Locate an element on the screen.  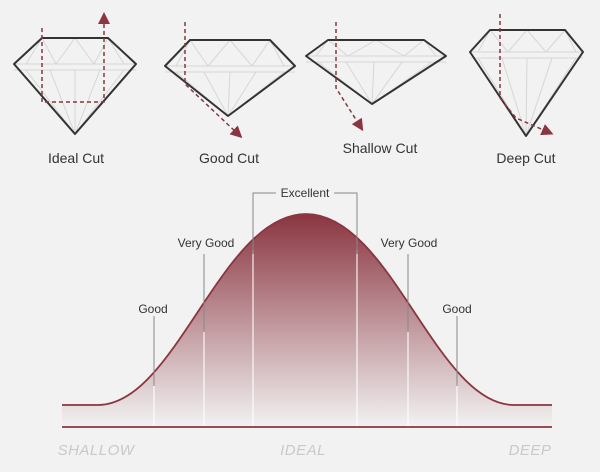
diamond-label-ideal: Ideal Cut is located at coordinates (76, 158).